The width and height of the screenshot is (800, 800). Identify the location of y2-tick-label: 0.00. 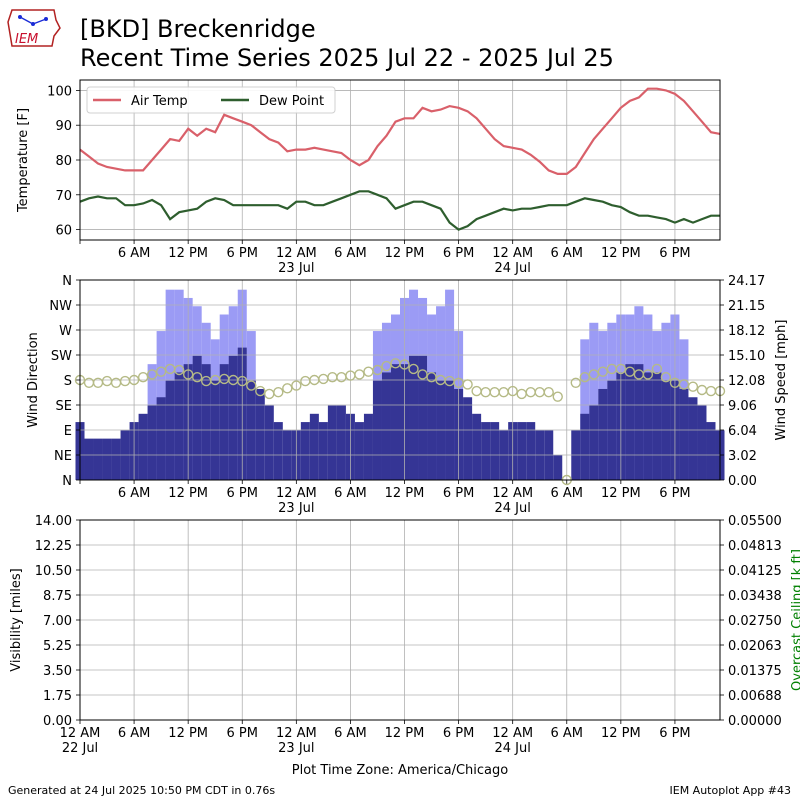
(742, 481).